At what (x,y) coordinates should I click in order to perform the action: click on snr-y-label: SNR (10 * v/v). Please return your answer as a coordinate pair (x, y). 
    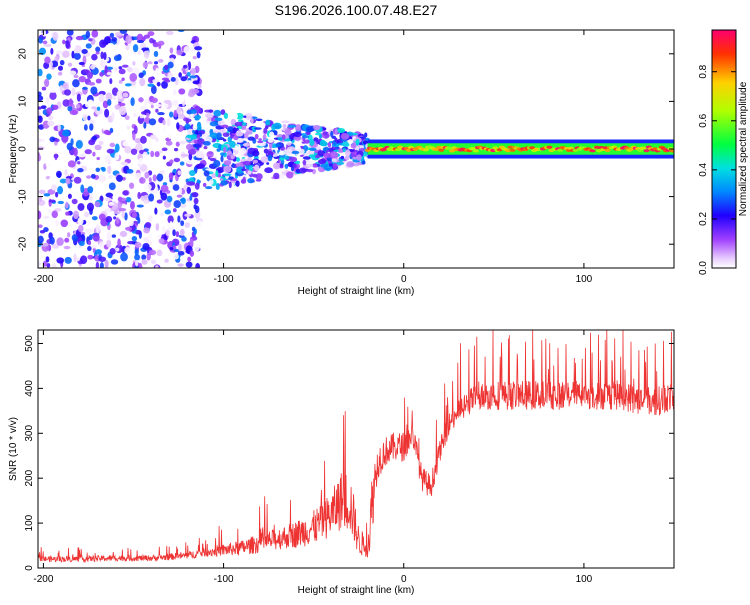
    Looking at the image, I should click on (13, 449).